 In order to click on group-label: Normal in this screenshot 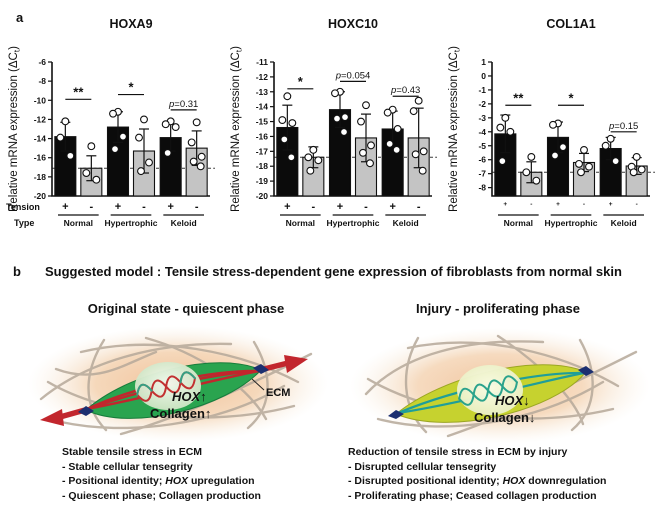, I will do `click(78, 223)`.